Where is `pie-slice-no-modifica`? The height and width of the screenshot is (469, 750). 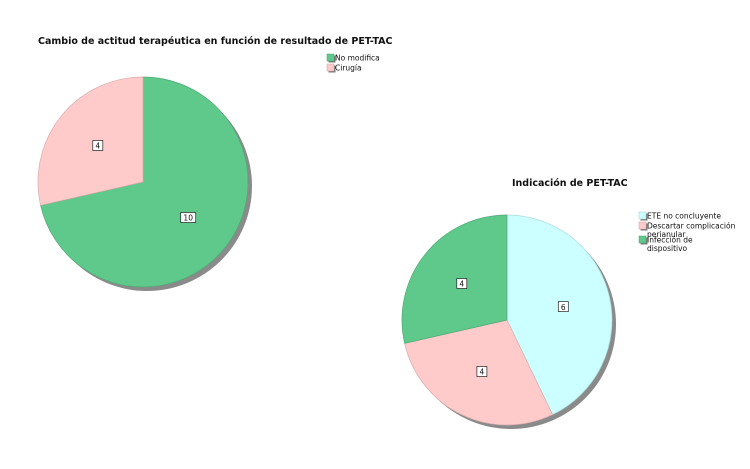
pie-slice-no-modifica is located at coordinates (144, 182).